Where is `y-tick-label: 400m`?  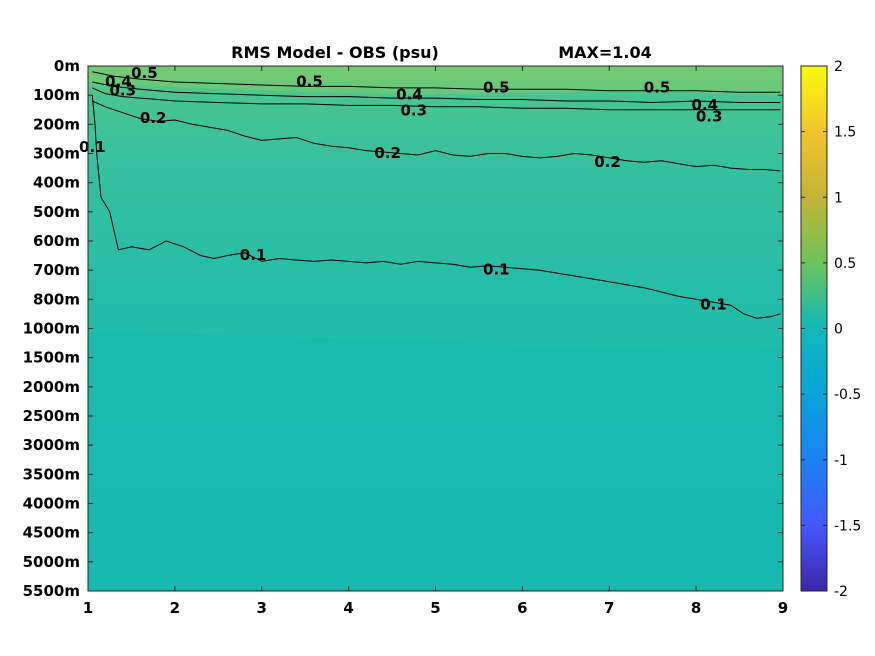 y-tick-label: 400m is located at coordinates (56, 183).